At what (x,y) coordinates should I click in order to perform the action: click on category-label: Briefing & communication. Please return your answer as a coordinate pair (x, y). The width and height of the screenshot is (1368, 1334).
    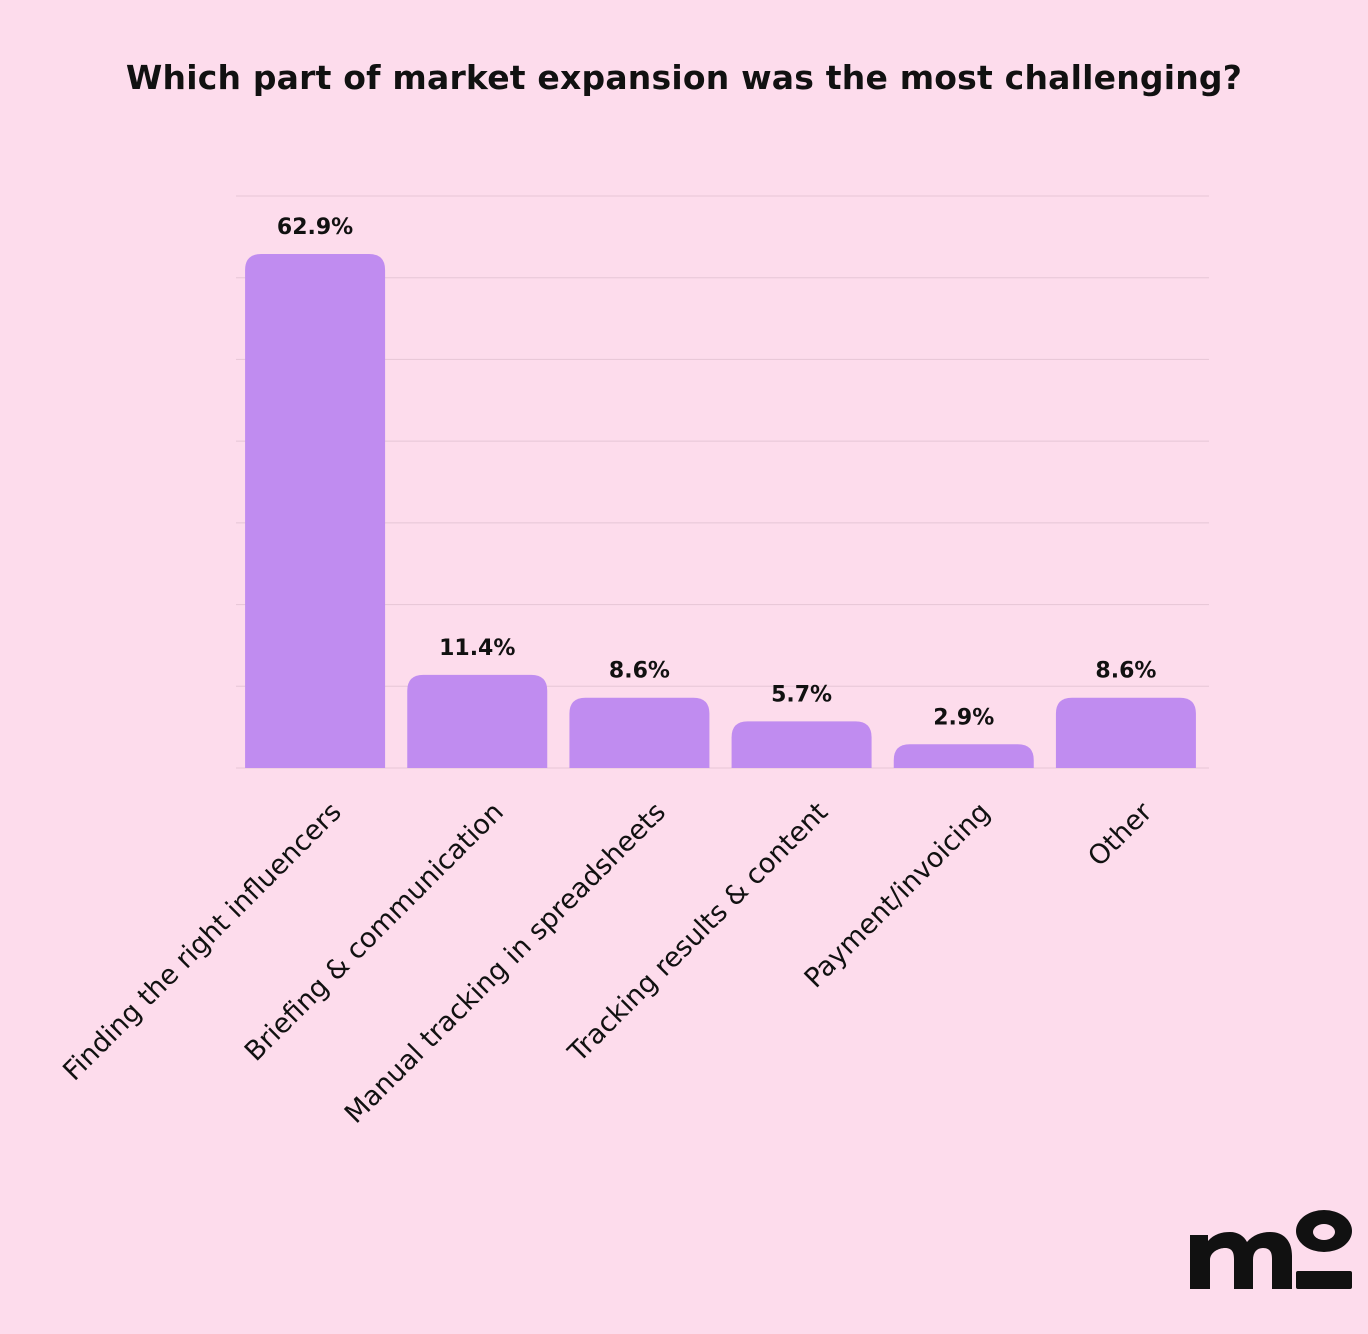
    Looking at the image, I should click on (374, 932).